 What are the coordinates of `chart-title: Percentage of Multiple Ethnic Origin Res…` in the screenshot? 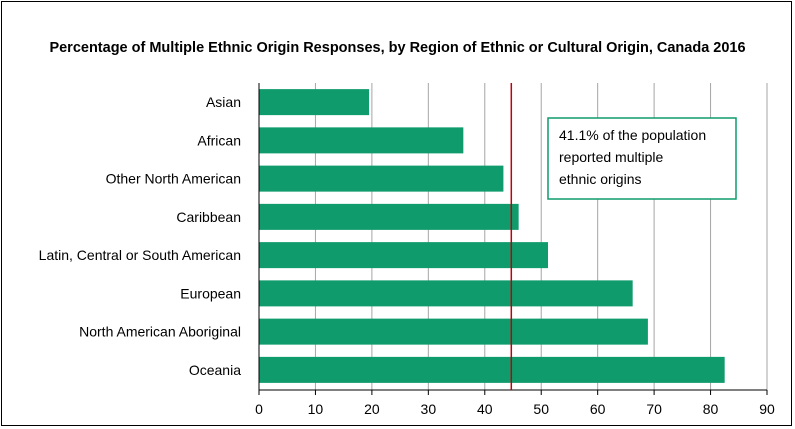 It's located at (397, 48).